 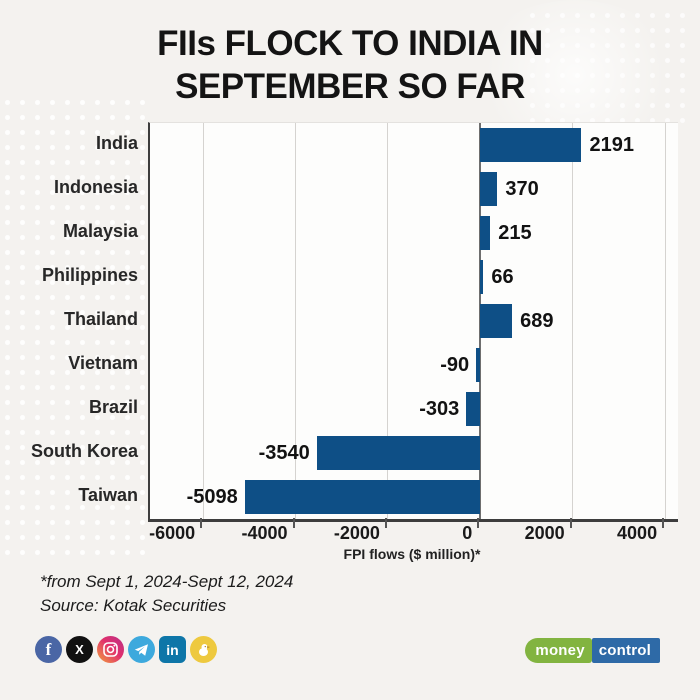 What do you see at coordinates (100, 231) in the screenshot?
I see `category-label-malaysia: Malaysia` at bounding box center [100, 231].